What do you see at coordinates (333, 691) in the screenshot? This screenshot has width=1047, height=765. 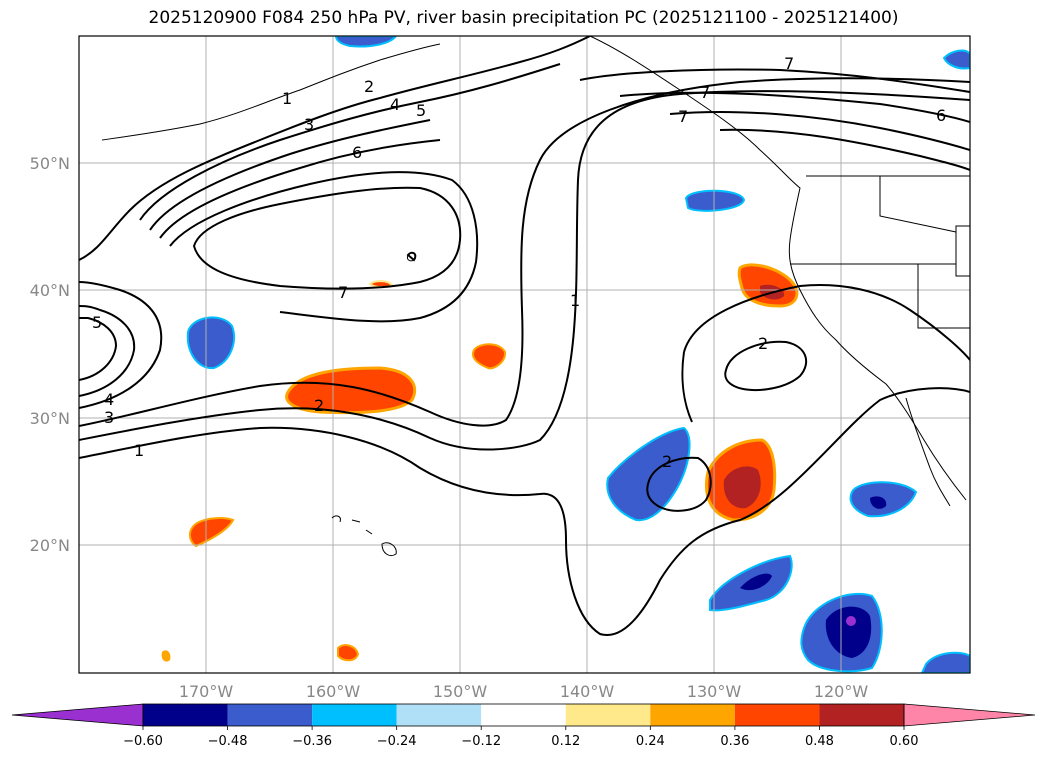 I see `lon-label-160w: 160°W` at bounding box center [333, 691].